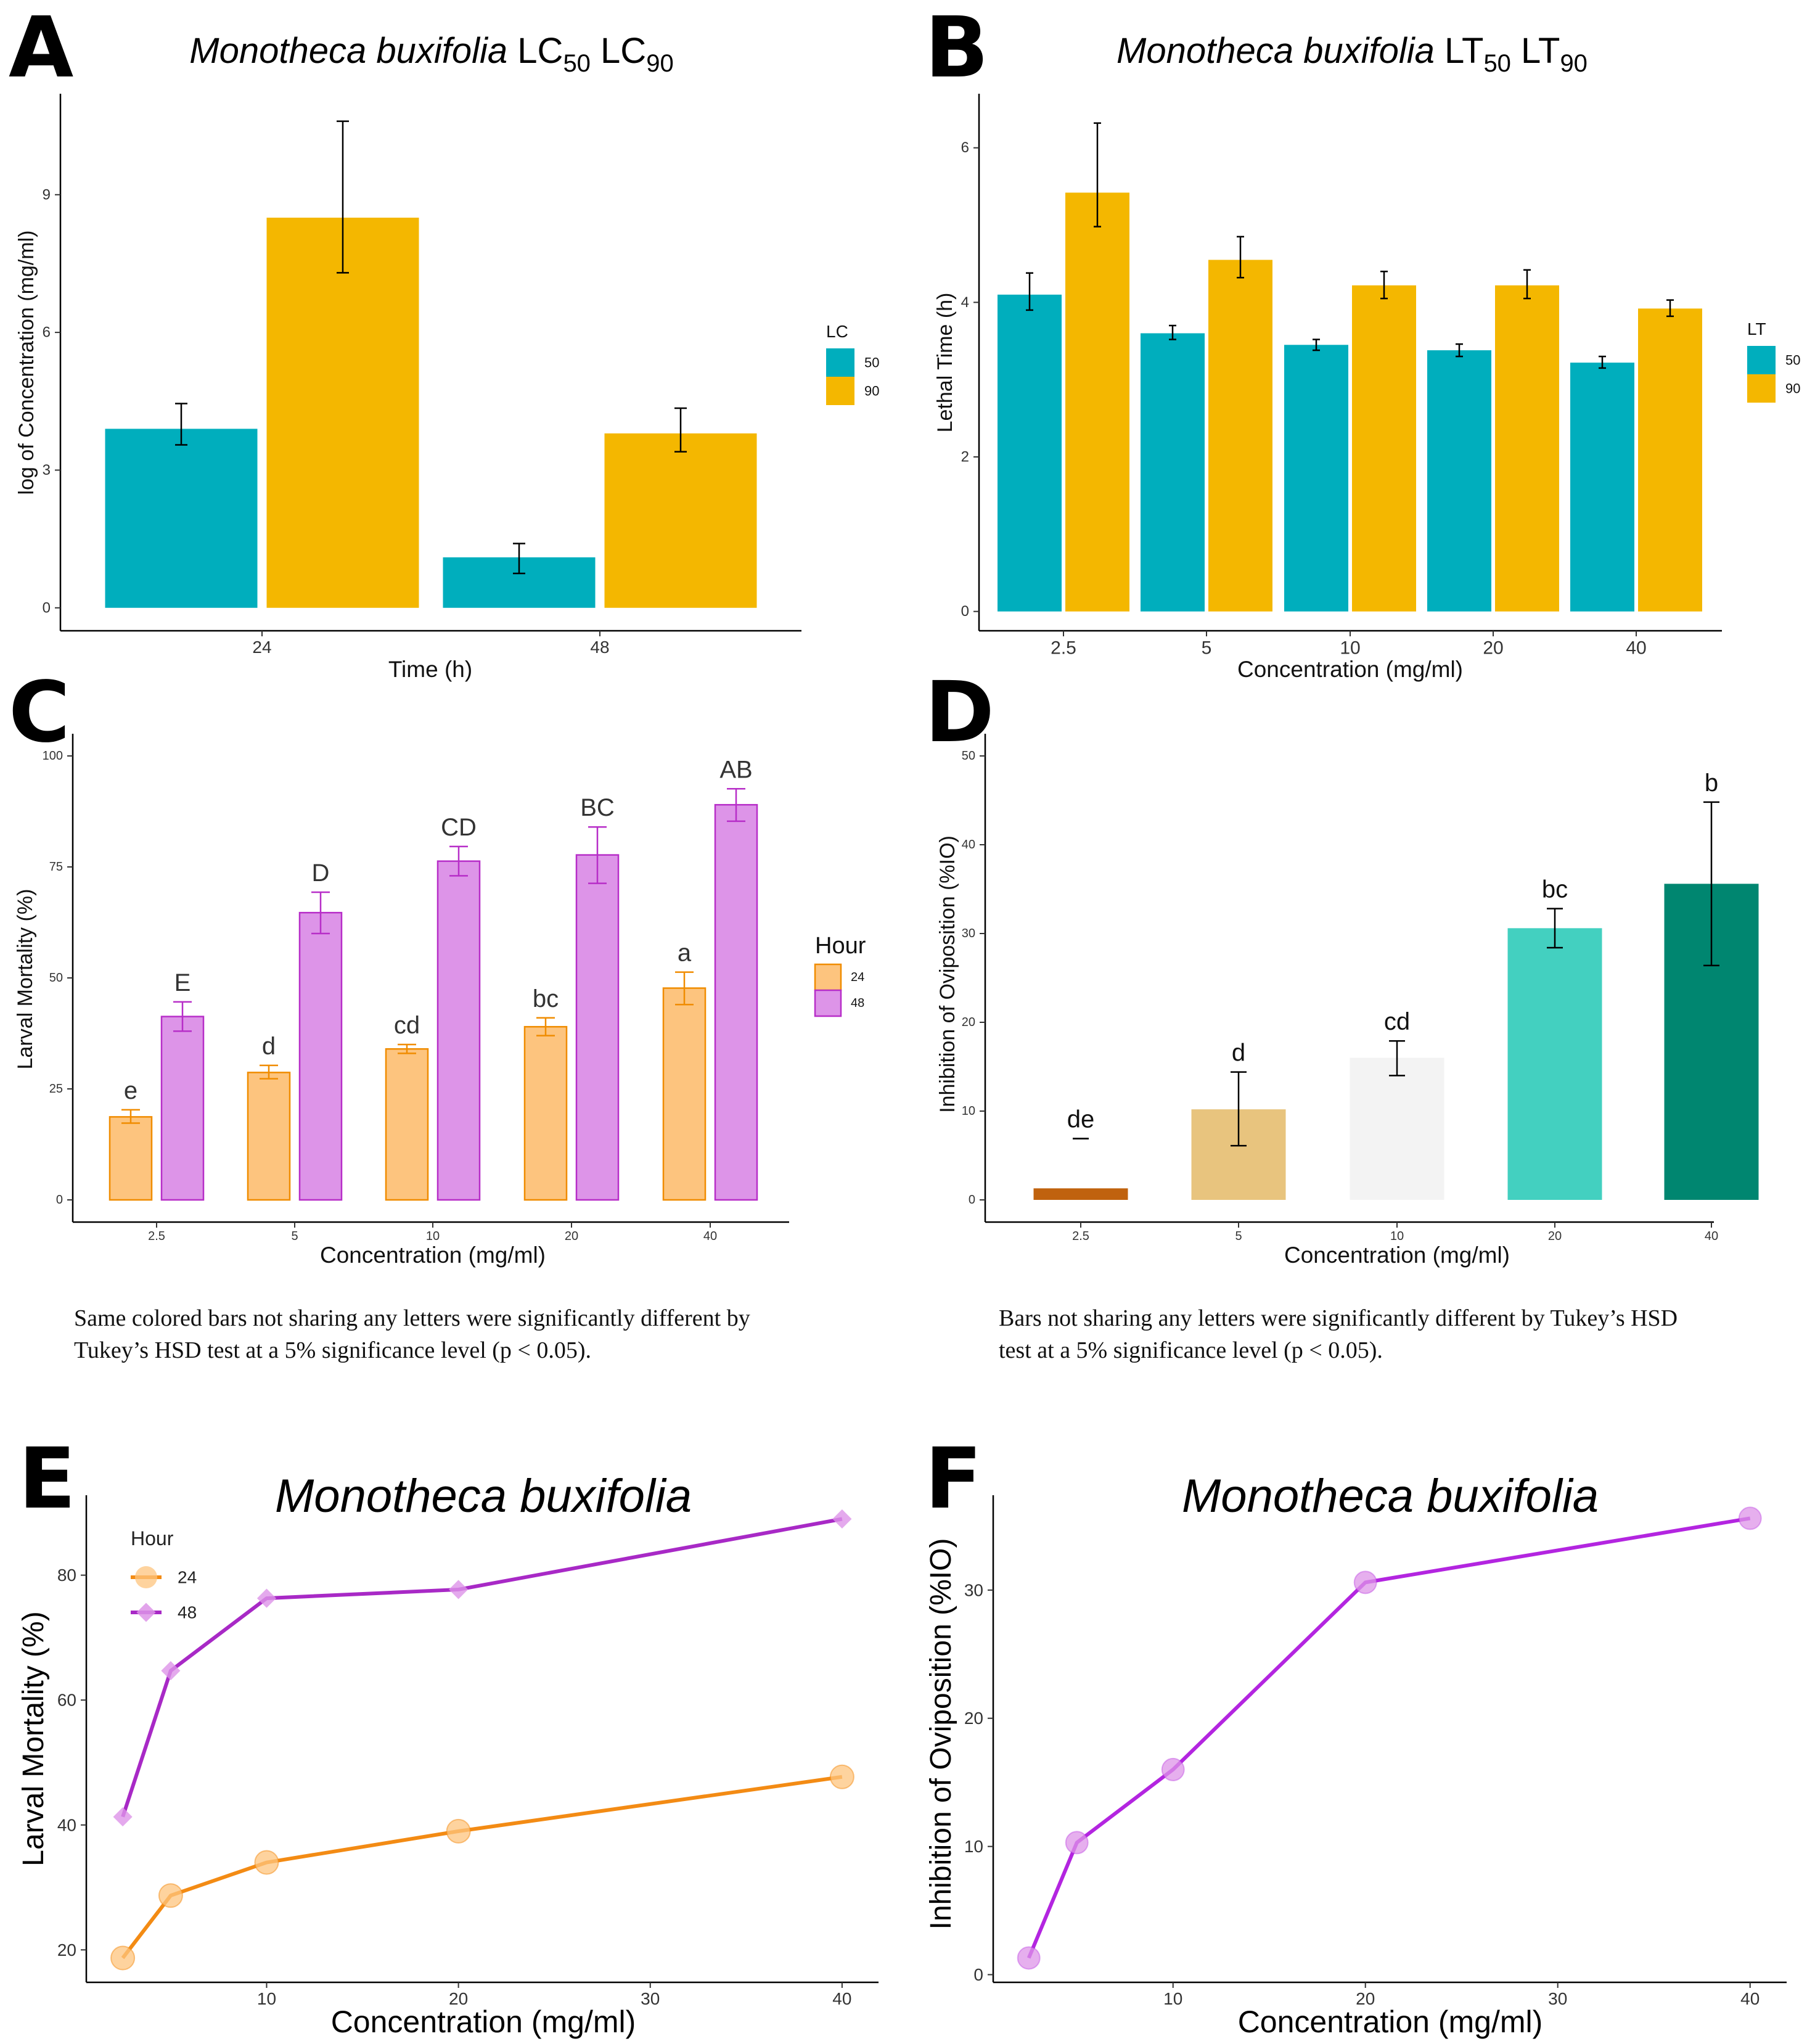  What do you see at coordinates (1555, 889) in the screenshot?
I see `panel-d-letter-20: bc` at bounding box center [1555, 889].